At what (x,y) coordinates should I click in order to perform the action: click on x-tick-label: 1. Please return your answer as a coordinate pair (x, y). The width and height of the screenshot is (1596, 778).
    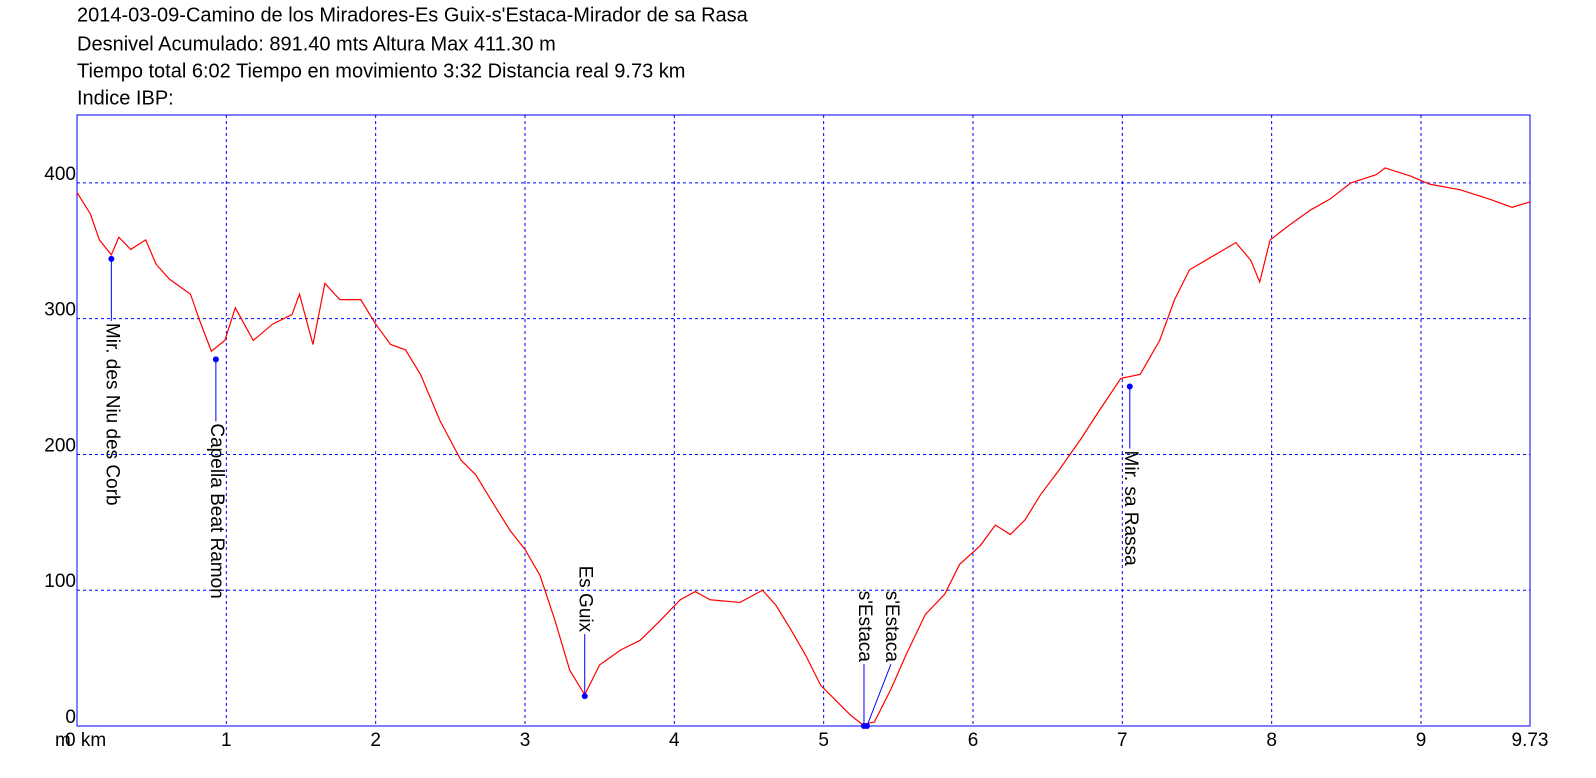
    Looking at the image, I should click on (226, 740).